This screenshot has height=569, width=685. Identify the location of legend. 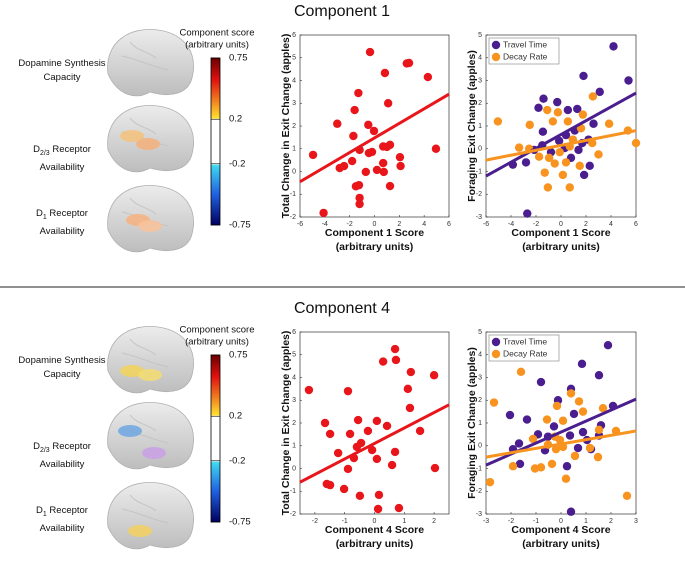
(524, 51).